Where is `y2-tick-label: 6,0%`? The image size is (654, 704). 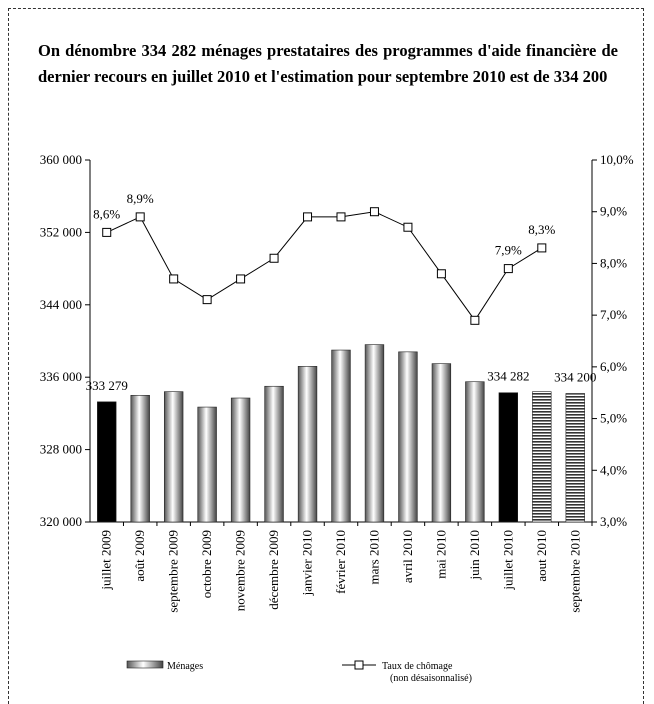 y2-tick-label: 6,0% is located at coordinates (613, 366).